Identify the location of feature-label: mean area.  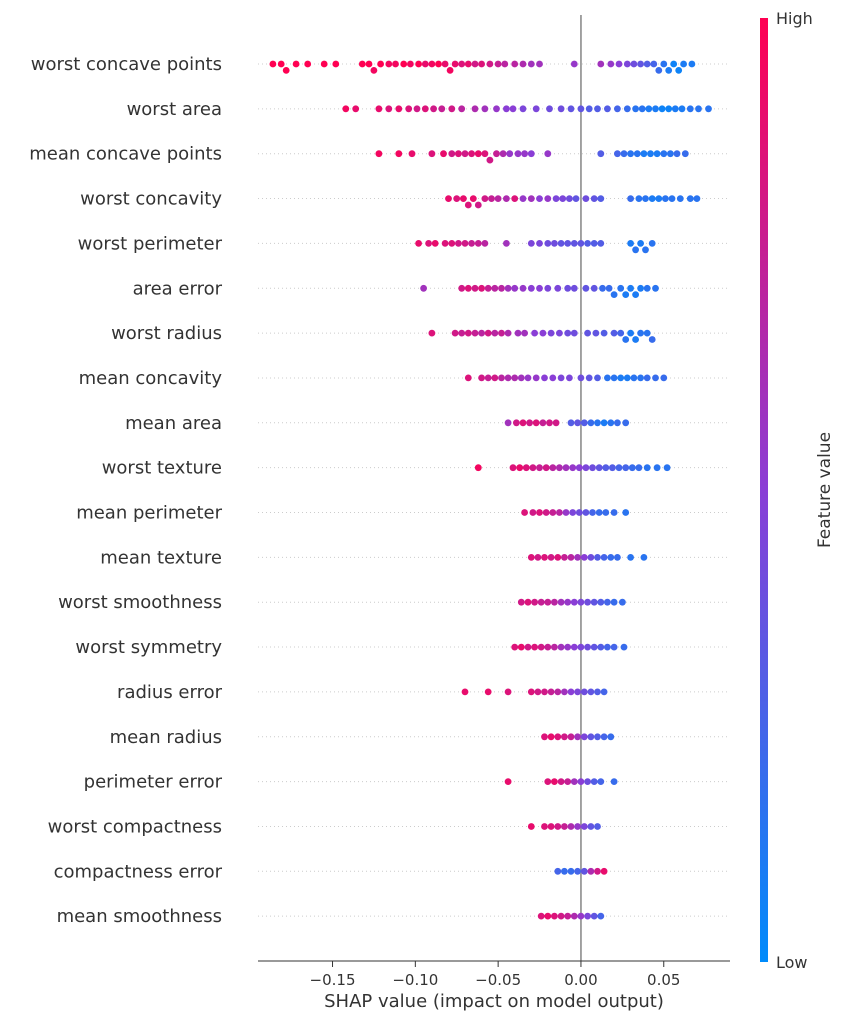
(173, 423).